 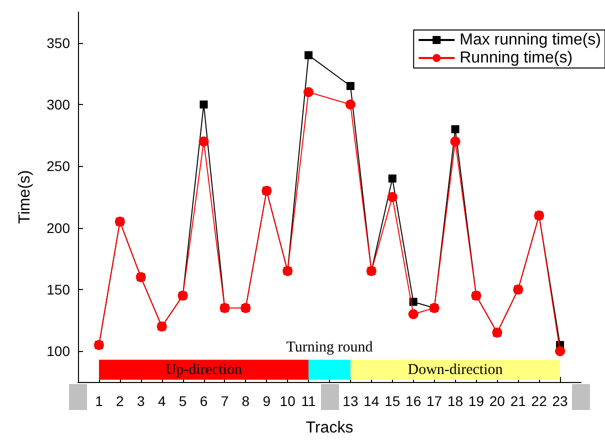 What do you see at coordinates (530, 40) in the screenshot?
I see `legend-label: Max running time(s)` at bounding box center [530, 40].